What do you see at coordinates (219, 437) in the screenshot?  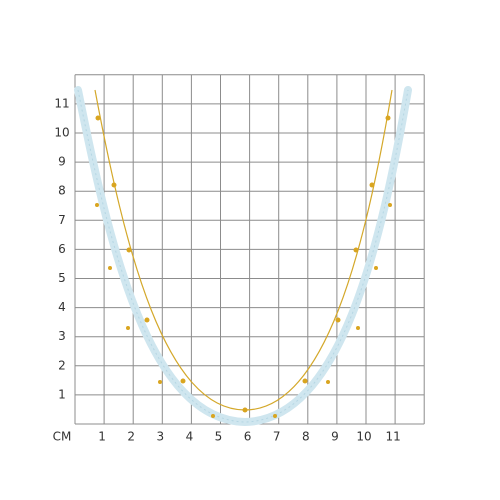 I see `x-label: 5` at bounding box center [219, 437].